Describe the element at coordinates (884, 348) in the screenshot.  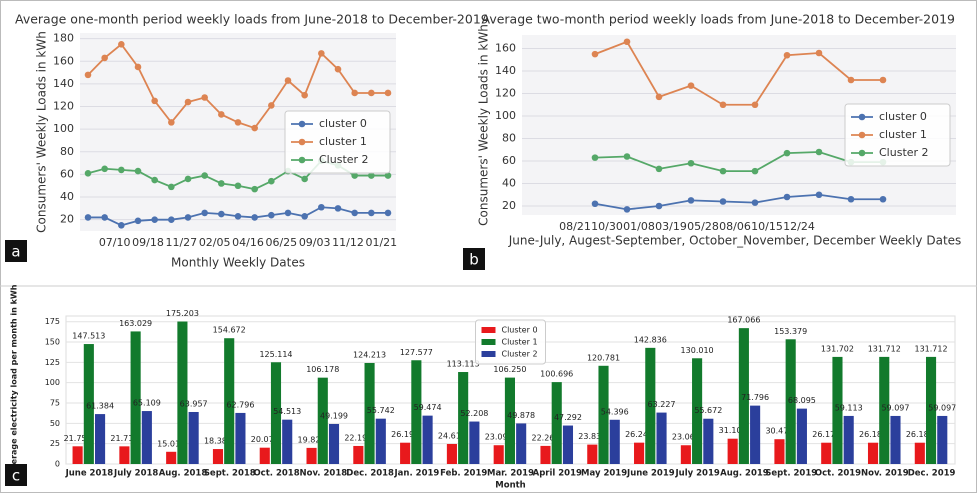
I see `value-label: 131.712` at that location.